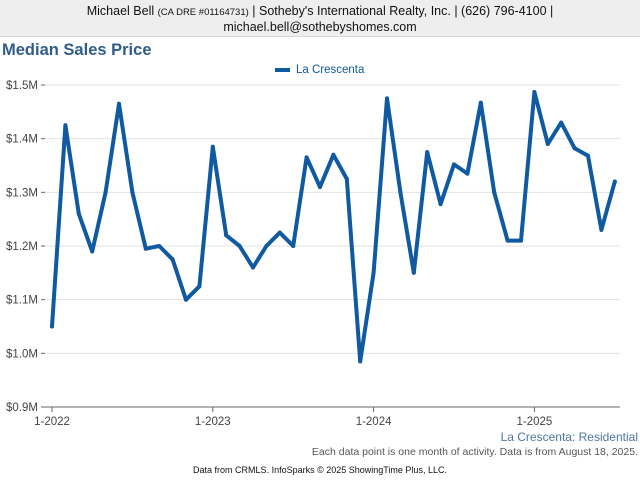  Describe the element at coordinates (569, 437) in the screenshot. I see `region-label: La Crescenta: Residential` at that location.